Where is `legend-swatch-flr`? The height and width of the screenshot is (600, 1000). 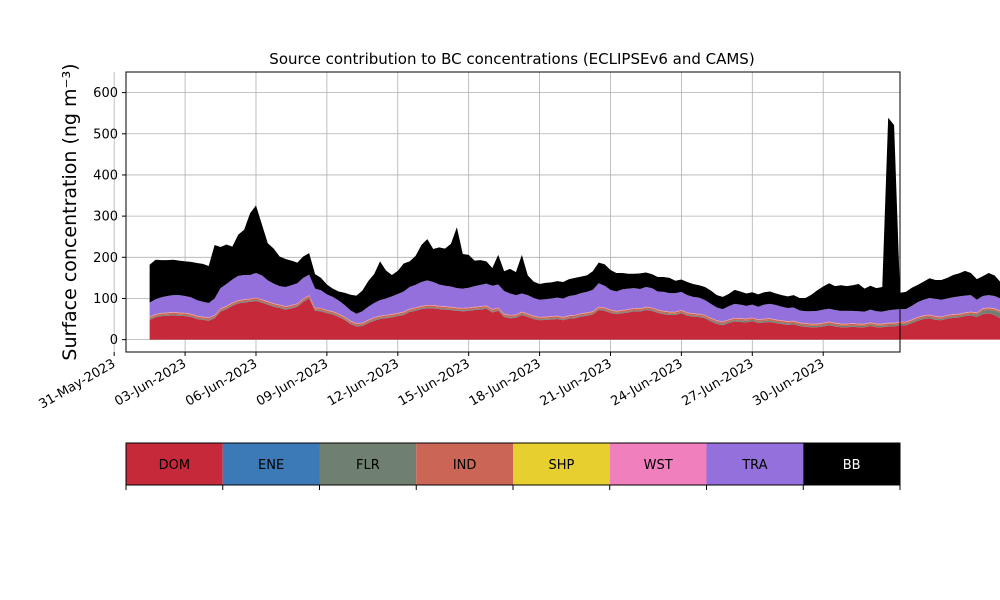 legend-swatch-flr is located at coordinates (368, 464).